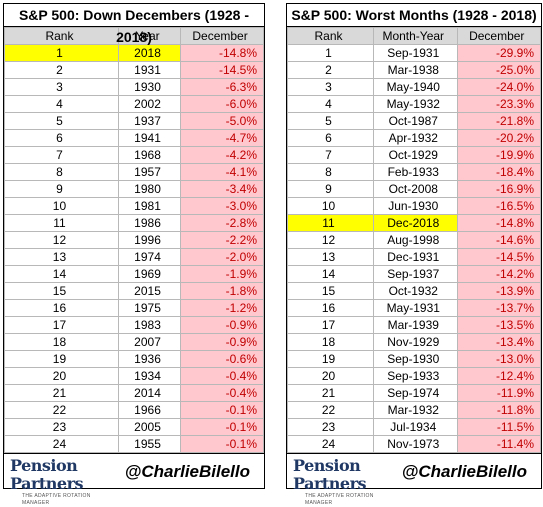 This screenshot has width=543, height=507. What do you see at coordinates (413, 427) in the screenshot?
I see `table-row: 23 Jul-1934 -11.5%` at bounding box center [413, 427].